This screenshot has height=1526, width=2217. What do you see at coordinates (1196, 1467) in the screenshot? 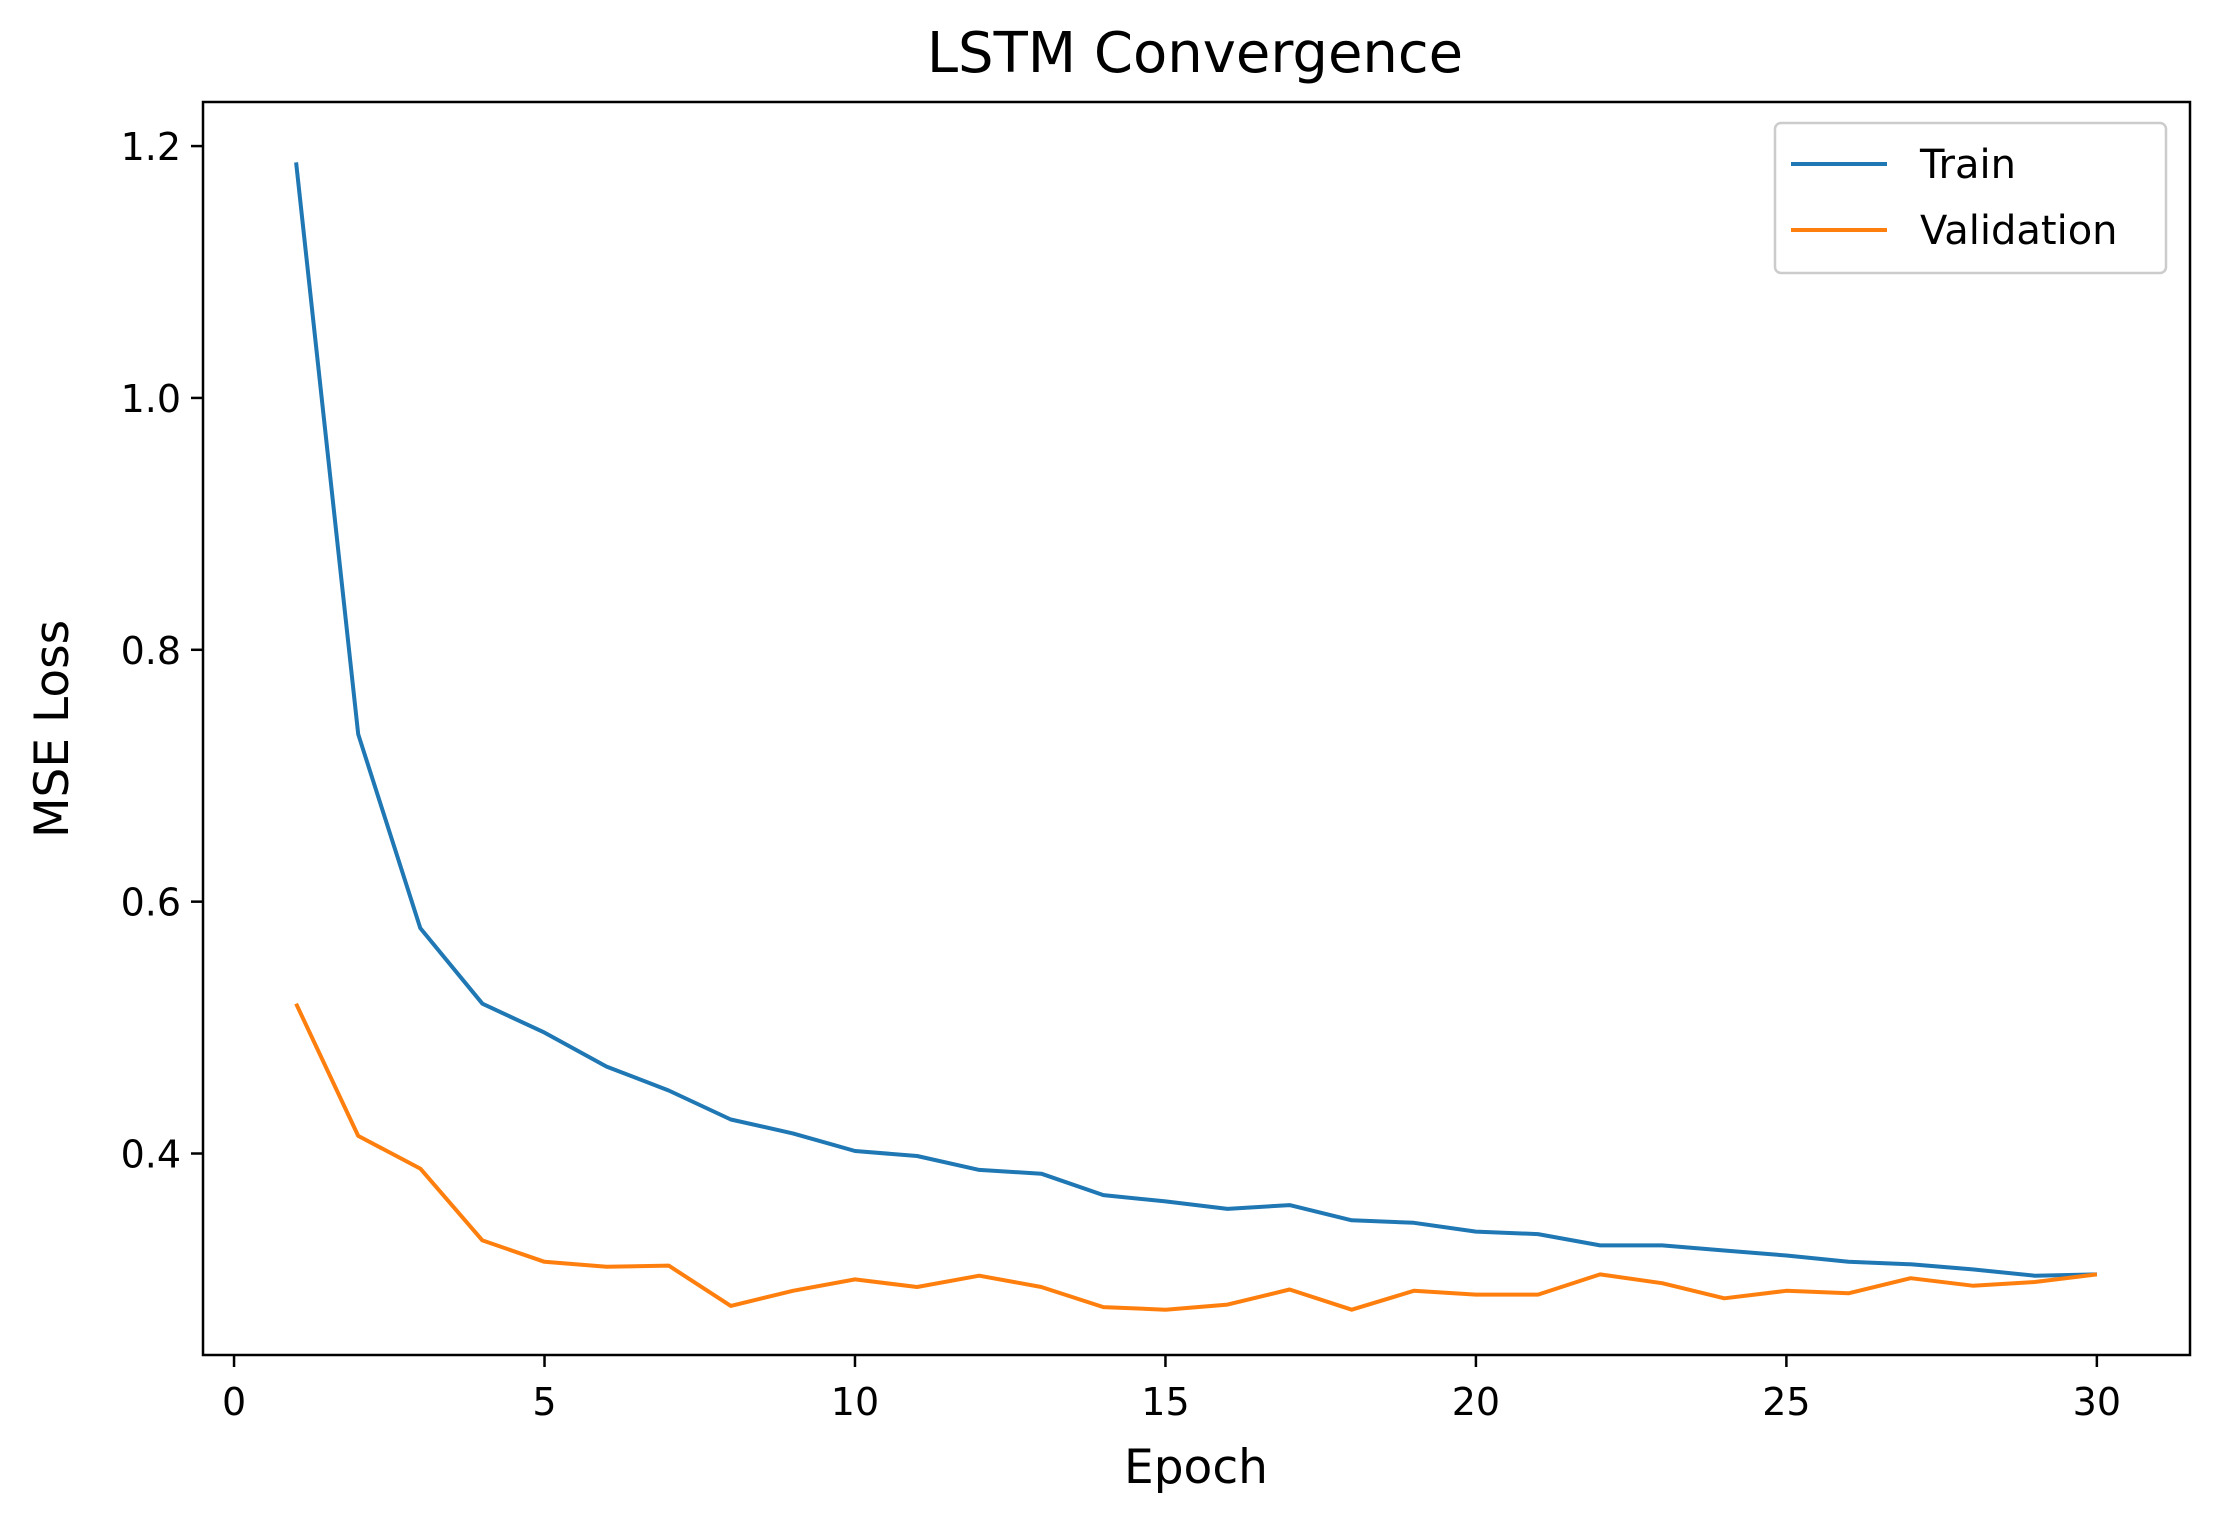
I see `x-axis-label: Epoch` at bounding box center [1196, 1467].